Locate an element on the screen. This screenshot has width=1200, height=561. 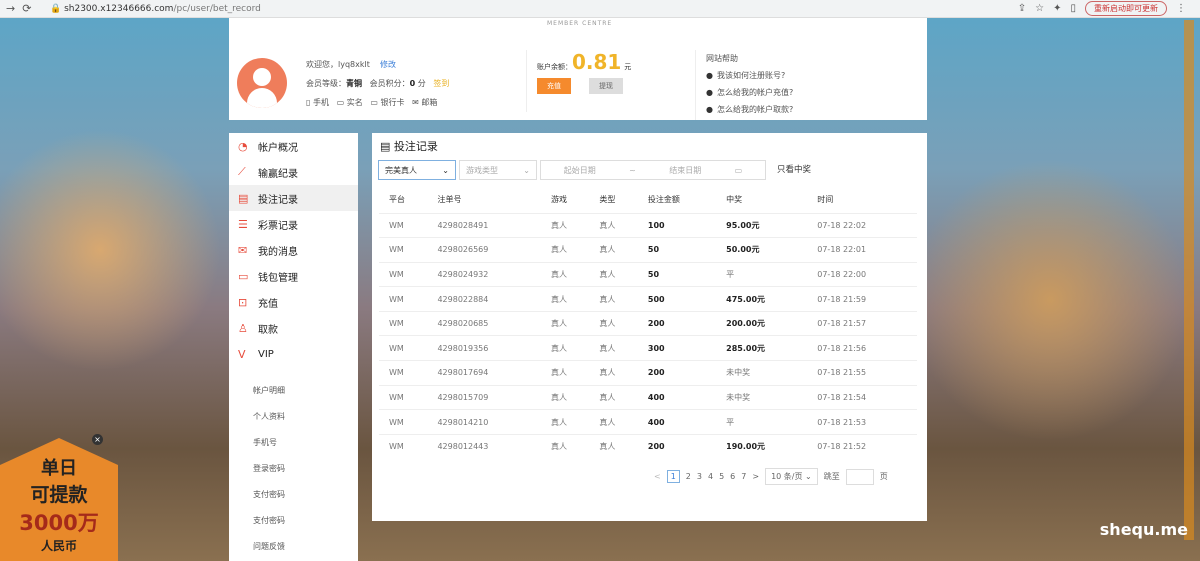
scrollbar is located at coordinates (1189, 280).